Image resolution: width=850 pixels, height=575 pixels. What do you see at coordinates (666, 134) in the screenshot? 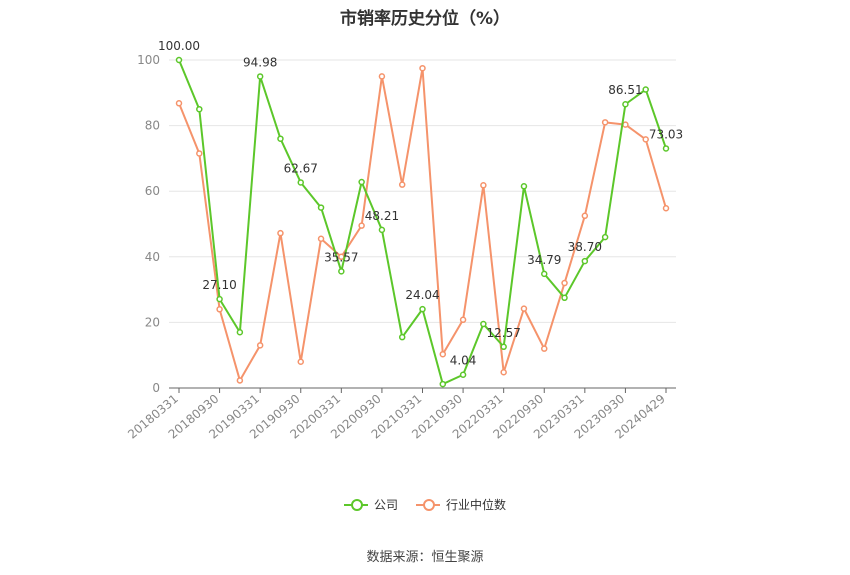
I see `data-label: 73.03` at bounding box center [666, 134].